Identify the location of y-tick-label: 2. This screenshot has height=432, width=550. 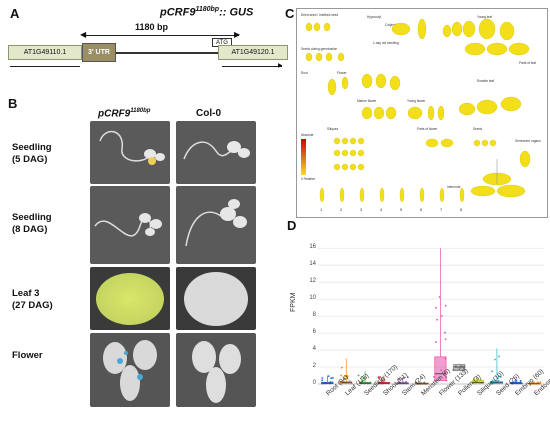
(314, 366).